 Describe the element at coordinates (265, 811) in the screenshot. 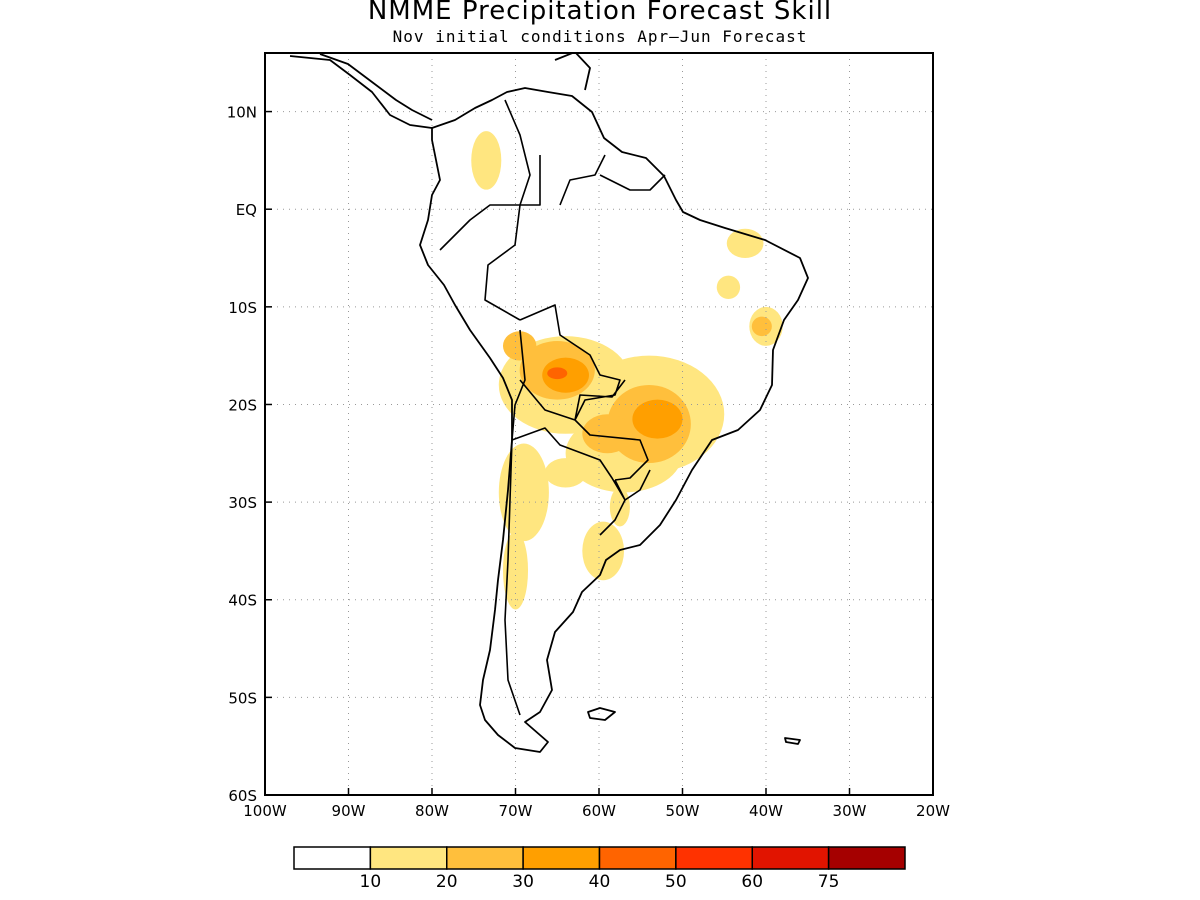

I see `lon-tick-label: 100W` at that location.